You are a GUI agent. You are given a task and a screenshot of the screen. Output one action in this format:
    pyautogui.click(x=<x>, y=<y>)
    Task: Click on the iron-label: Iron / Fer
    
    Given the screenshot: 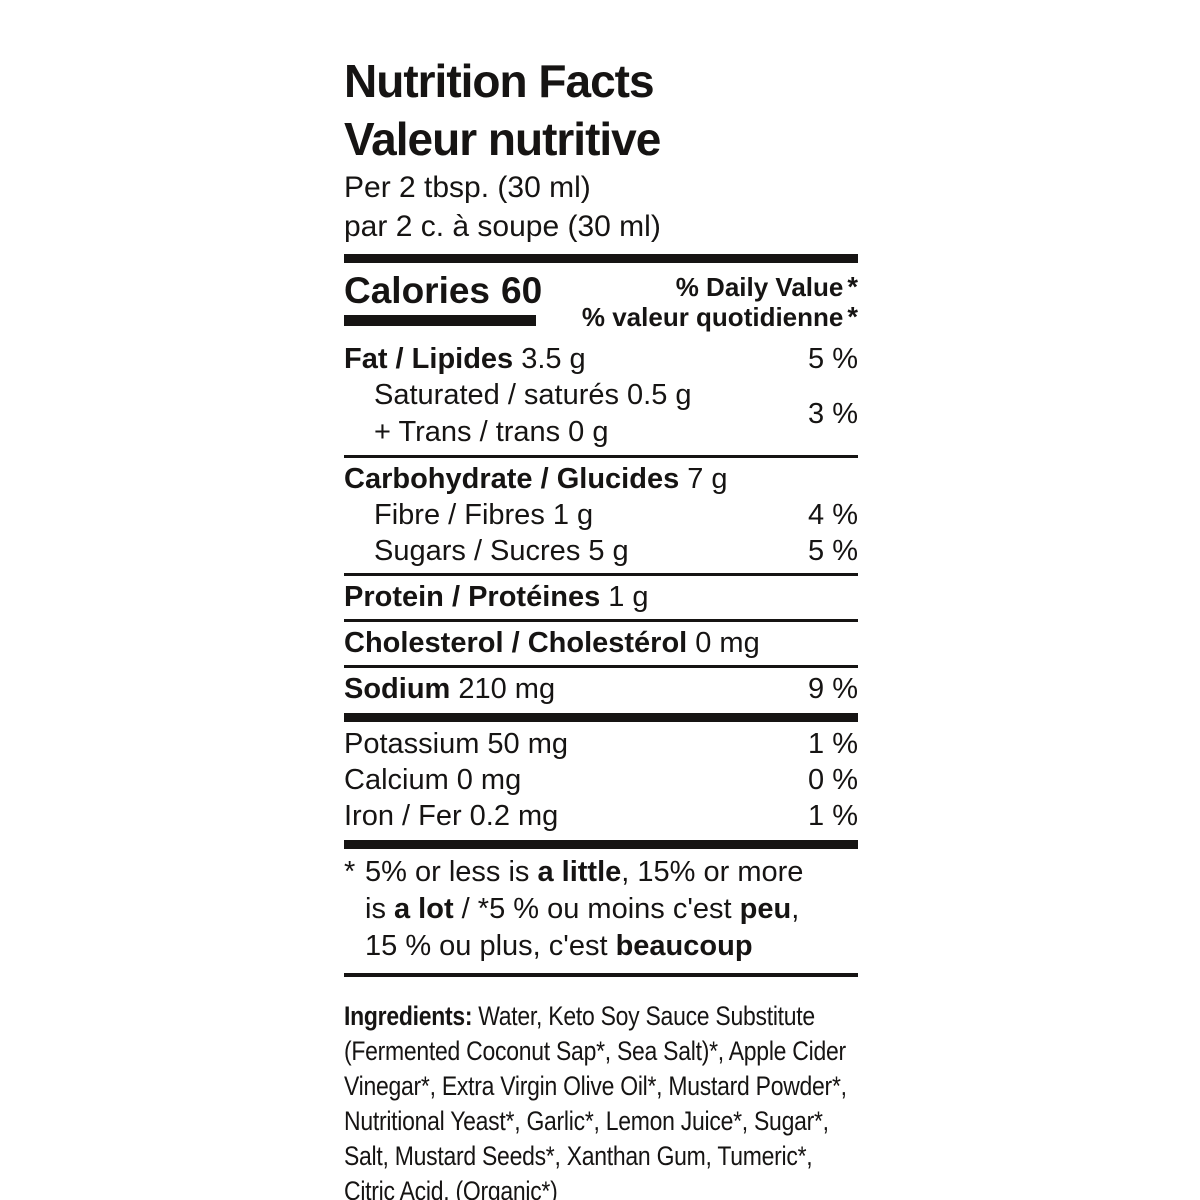 What is the action you would take?
    pyautogui.click(x=403, y=816)
    